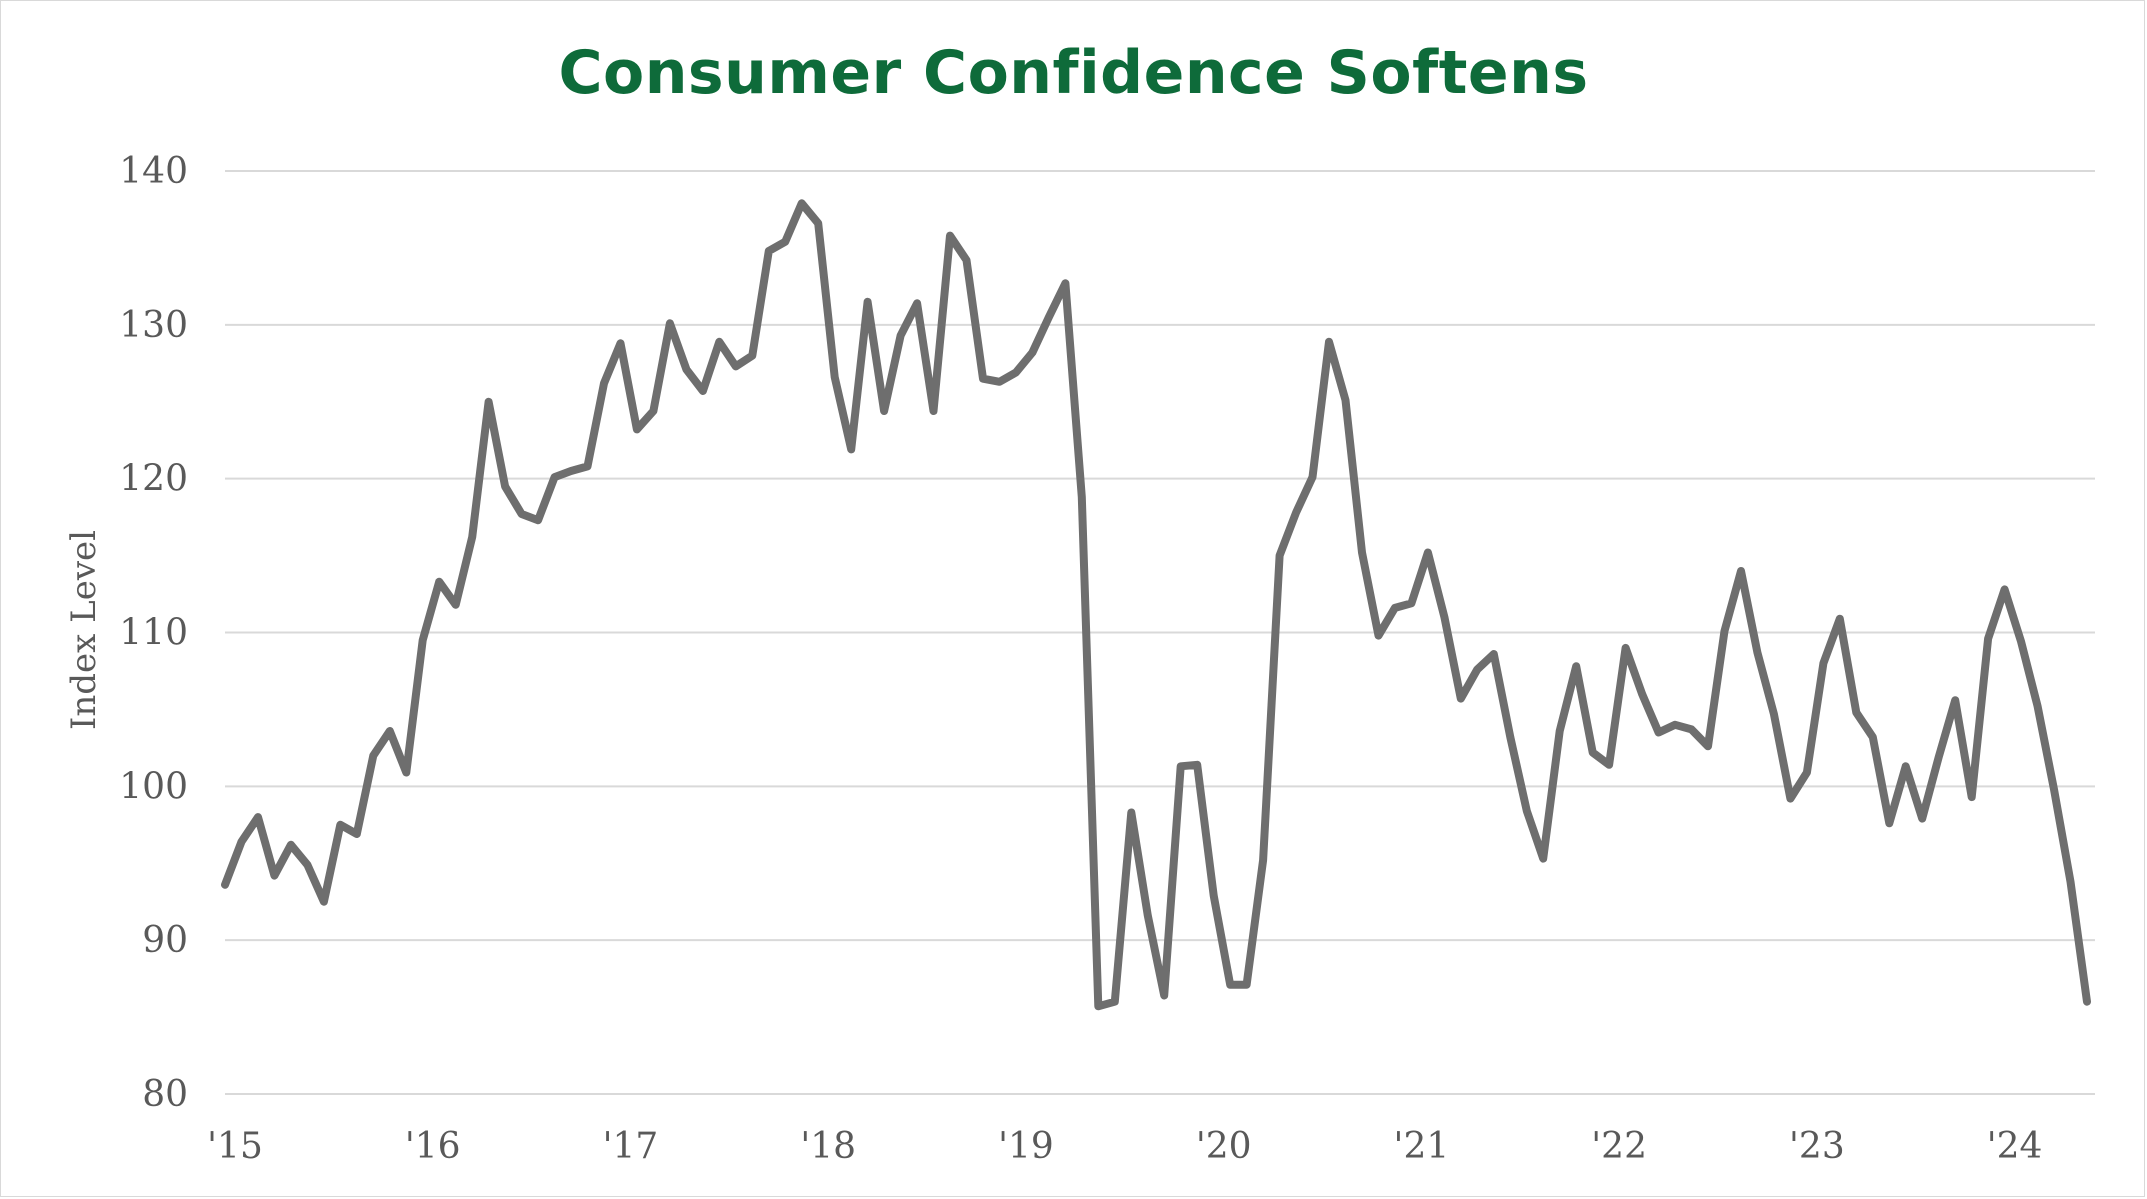 The width and height of the screenshot is (2147, 1199). What do you see at coordinates (1073, 73) in the screenshot?
I see `chart-title: Consumer Confidence Softens` at bounding box center [1073, 73].